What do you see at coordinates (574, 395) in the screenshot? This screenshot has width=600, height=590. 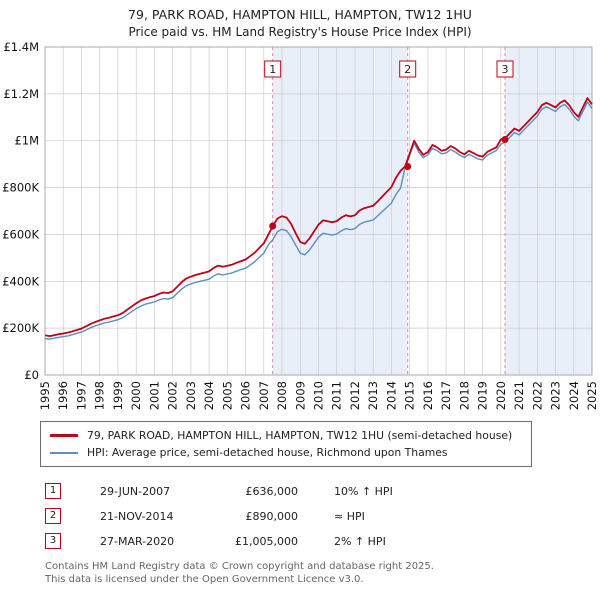 I see `x-axis-tick-label: 2024` at bounding box center [574, 395].